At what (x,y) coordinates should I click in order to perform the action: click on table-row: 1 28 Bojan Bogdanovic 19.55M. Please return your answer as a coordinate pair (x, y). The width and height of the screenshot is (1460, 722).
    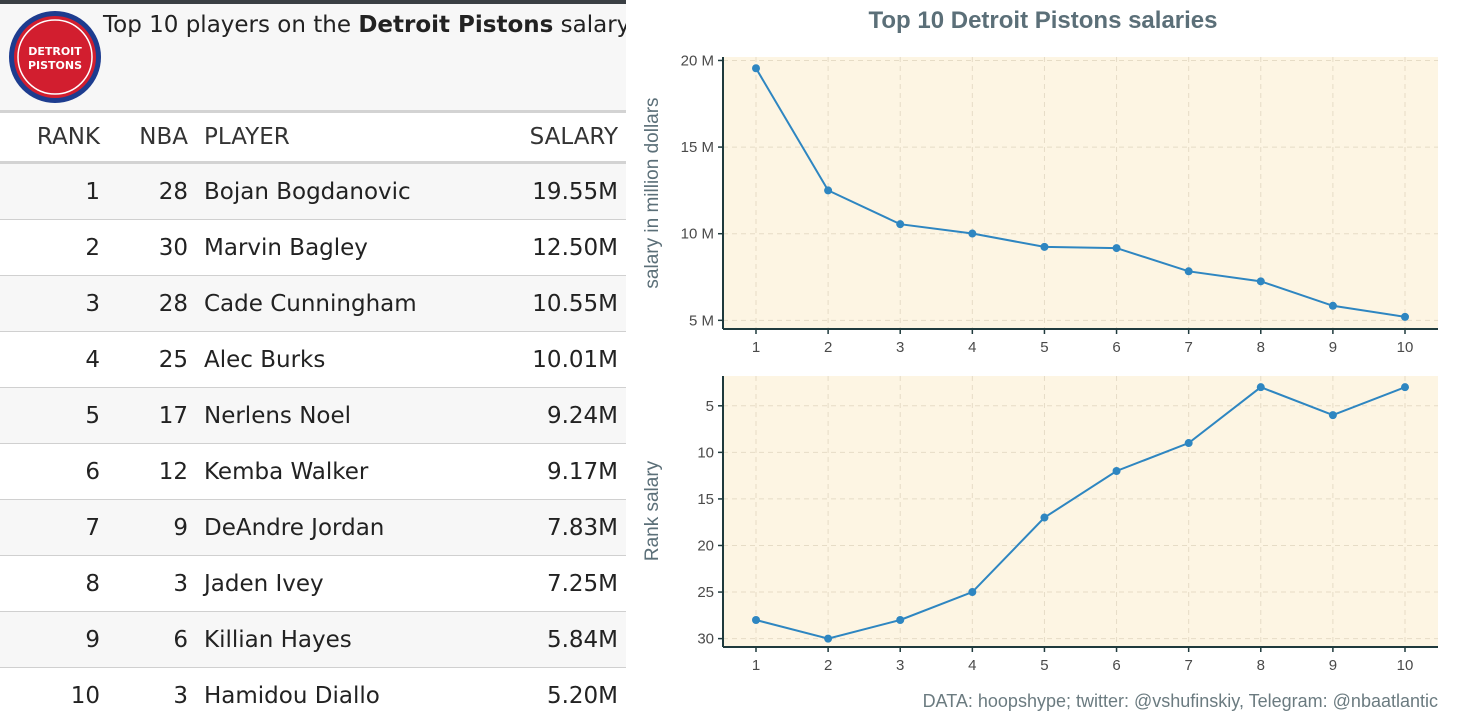
    Looking at the image, I should click on (313, 191).